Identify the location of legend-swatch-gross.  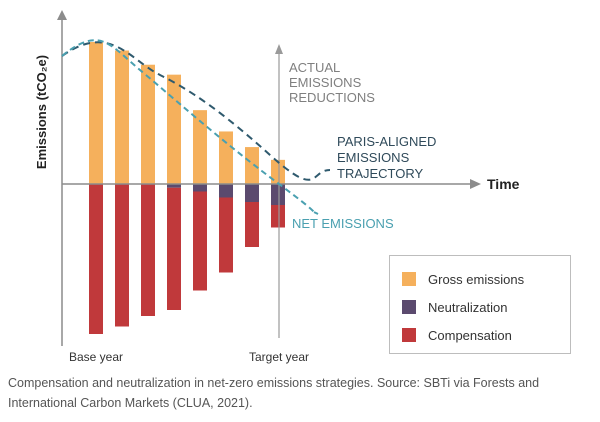
(409, 279).